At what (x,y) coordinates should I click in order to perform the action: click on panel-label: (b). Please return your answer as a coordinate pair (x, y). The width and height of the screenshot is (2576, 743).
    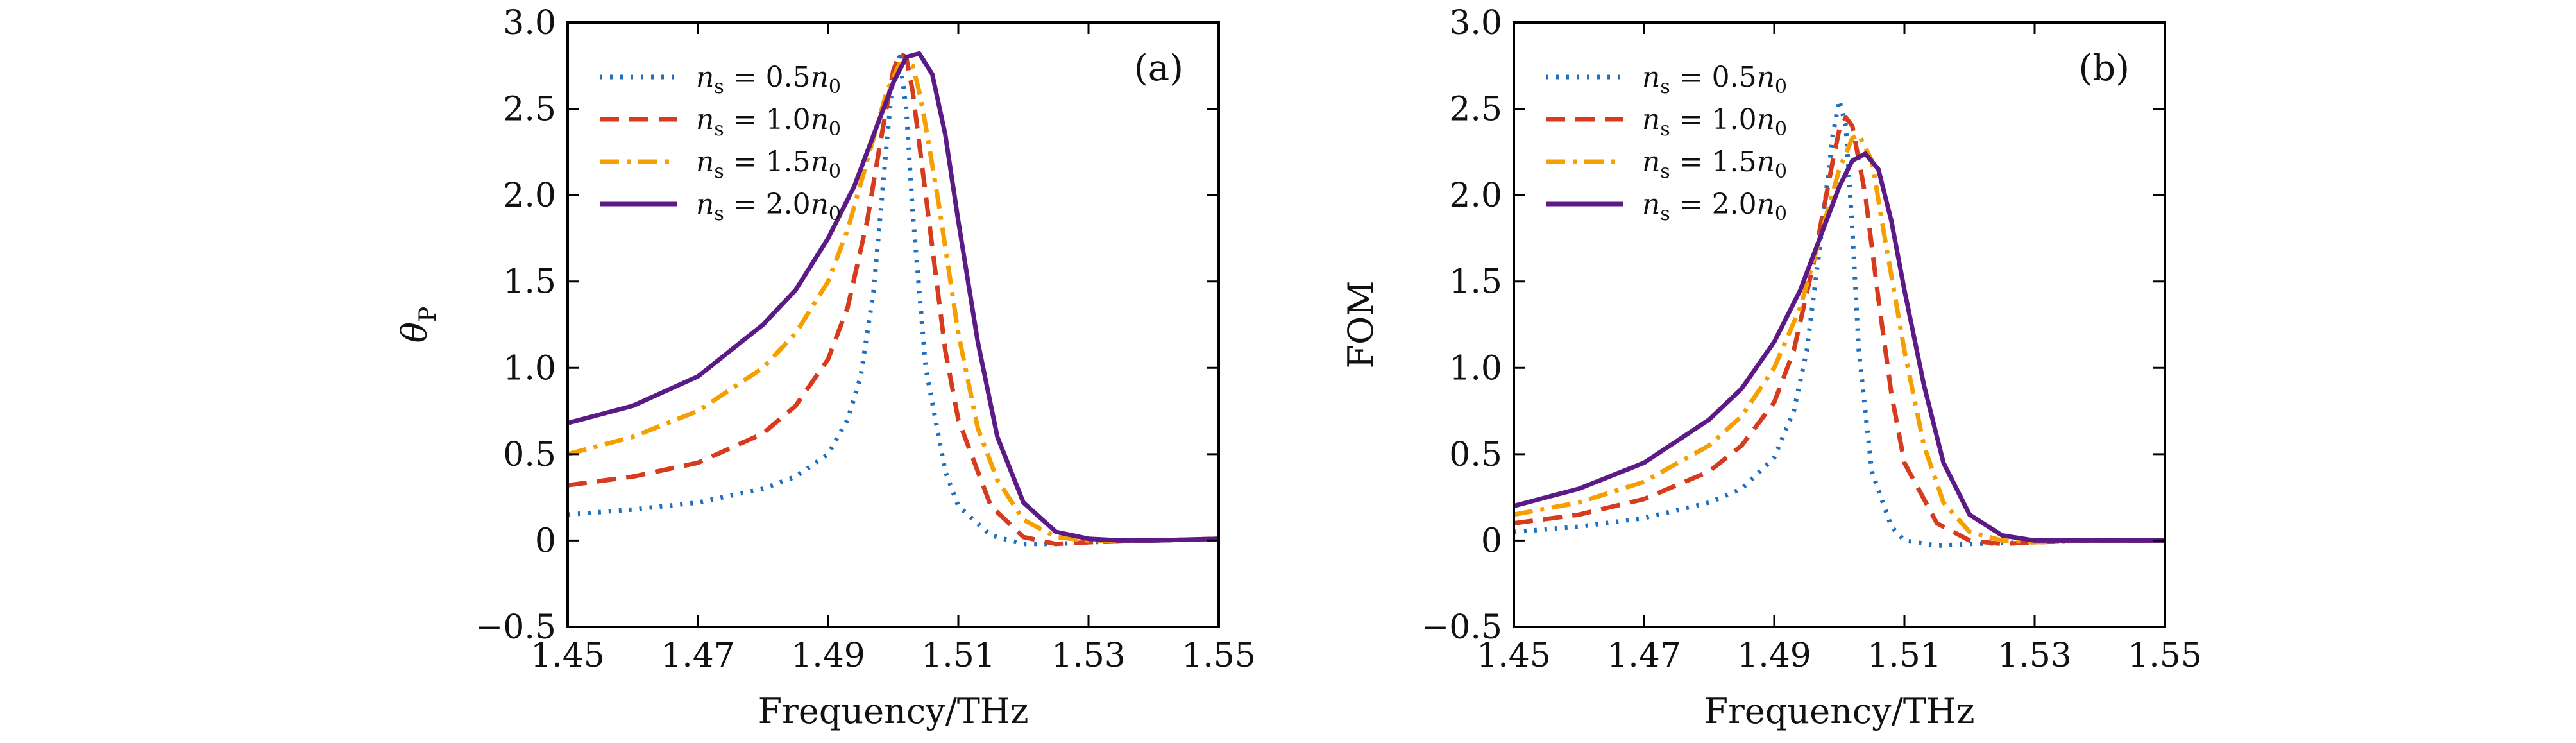
    Looking at the image, I should click on (2104, 68).